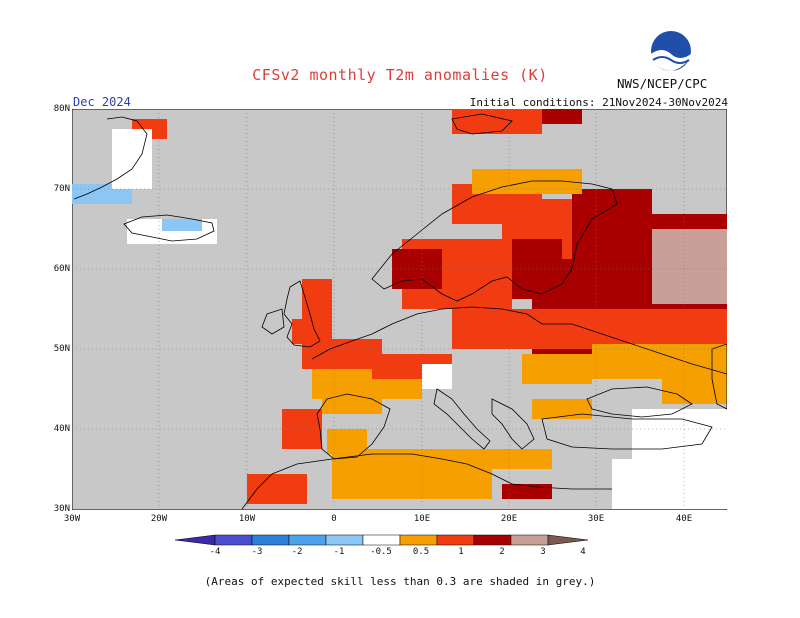  What do you see at coordinates (72, 519) in the screenshot?
I see `x-tick-label: 30W` at bounding box center [72, 519].